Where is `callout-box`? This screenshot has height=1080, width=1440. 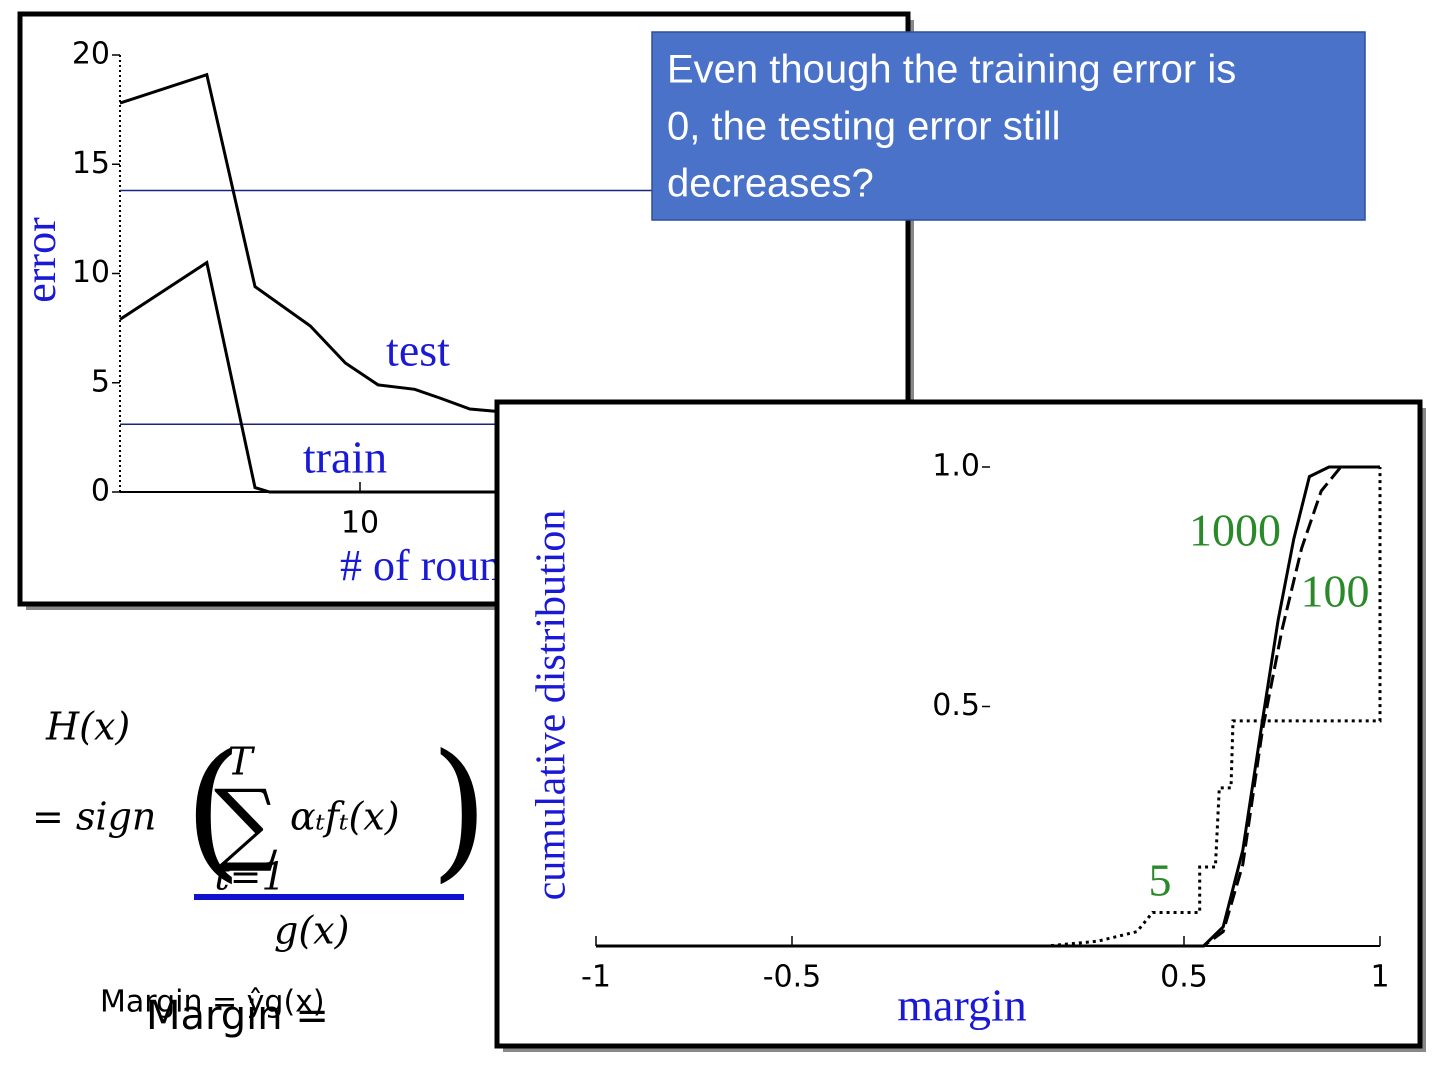 callout-box is located at coordinates (1008, 126).